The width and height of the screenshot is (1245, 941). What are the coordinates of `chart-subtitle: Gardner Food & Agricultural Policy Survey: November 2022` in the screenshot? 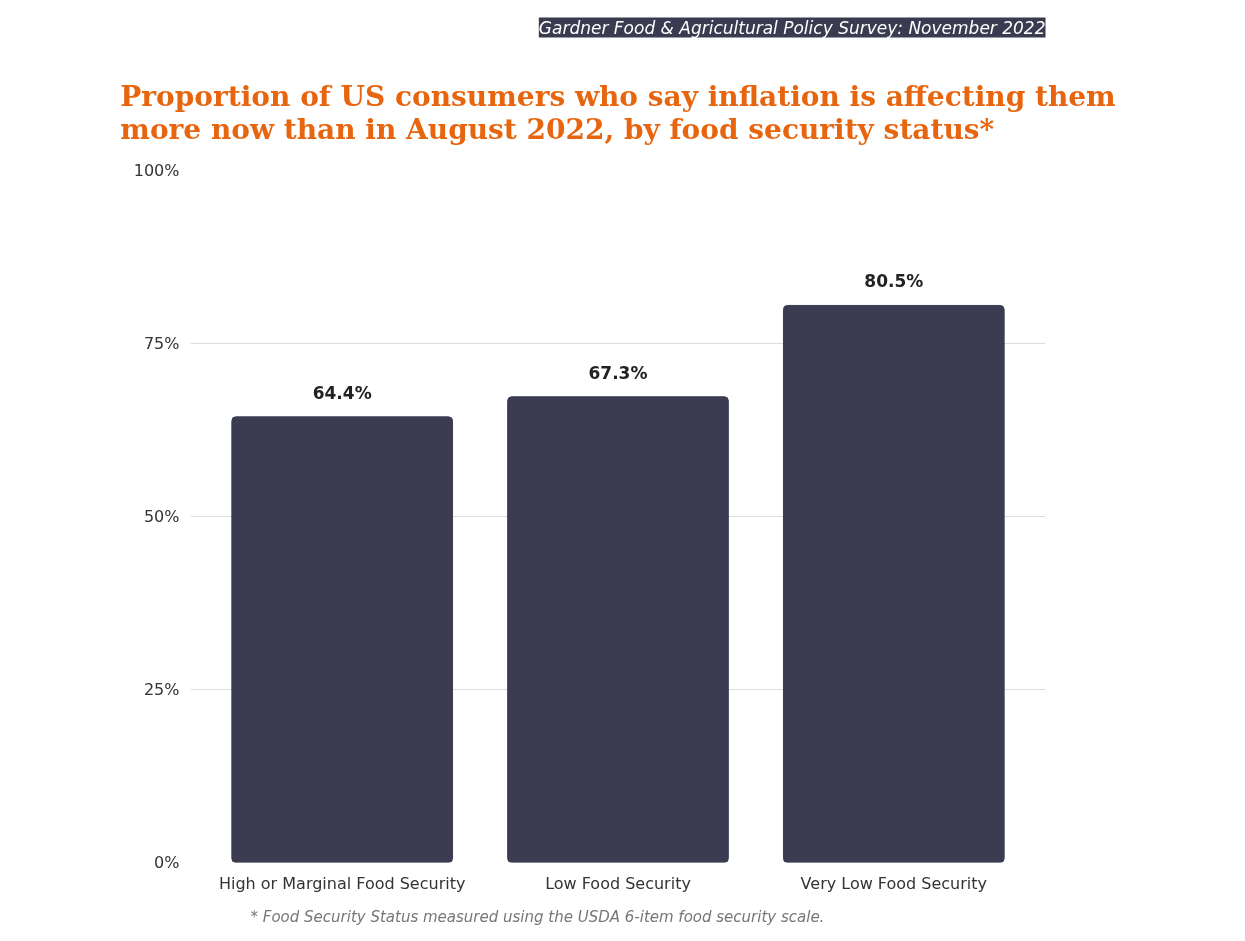 It's located at (792, 27).